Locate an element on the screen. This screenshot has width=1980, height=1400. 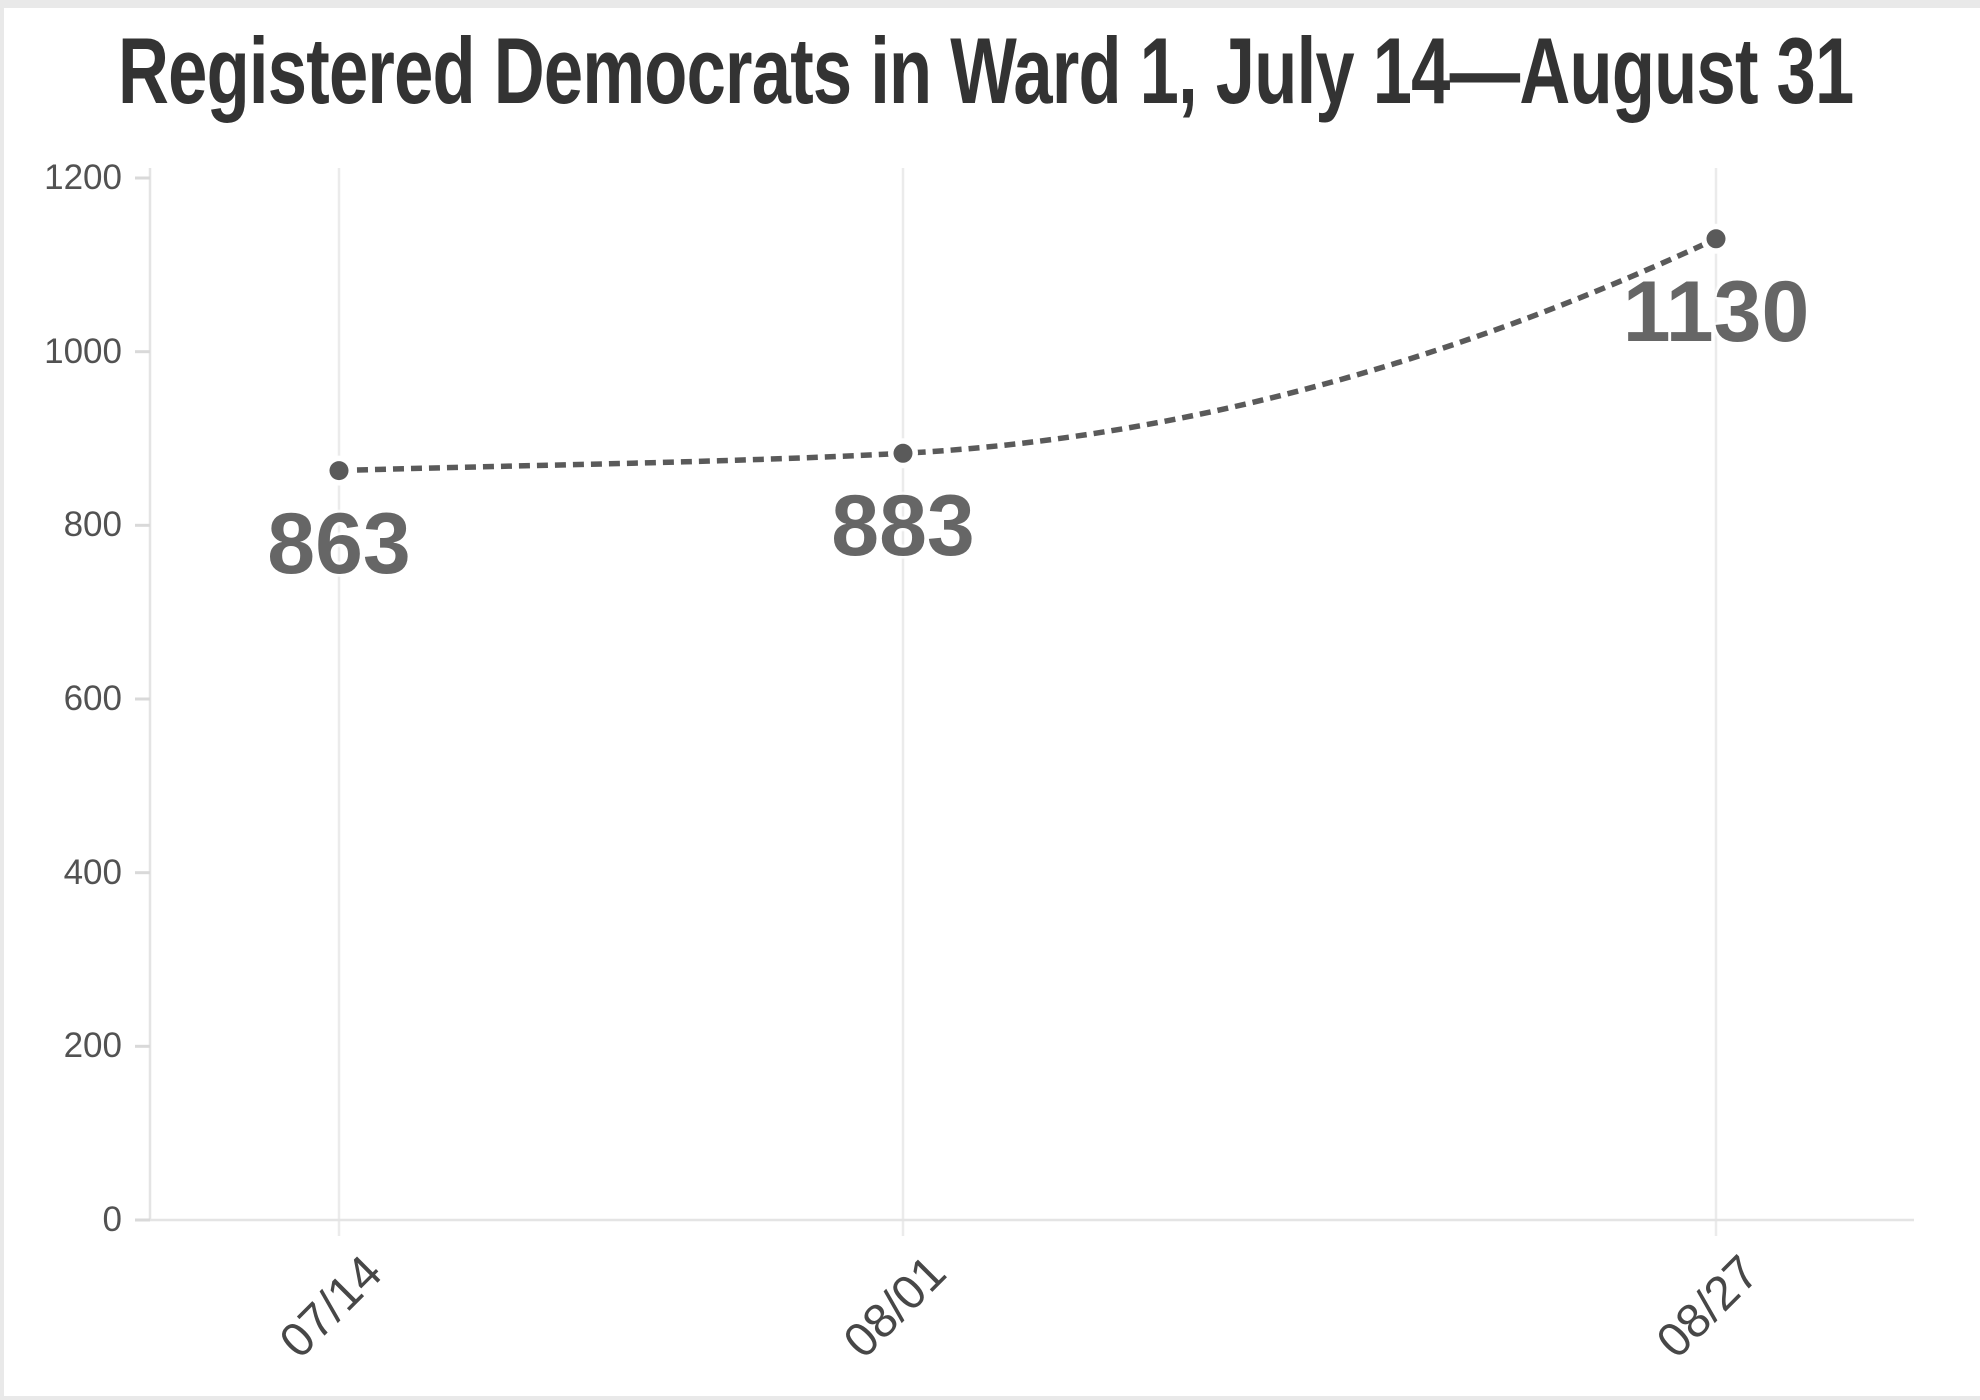
y-axis-tick-label: 1000 is located at coordinates (83, 351).